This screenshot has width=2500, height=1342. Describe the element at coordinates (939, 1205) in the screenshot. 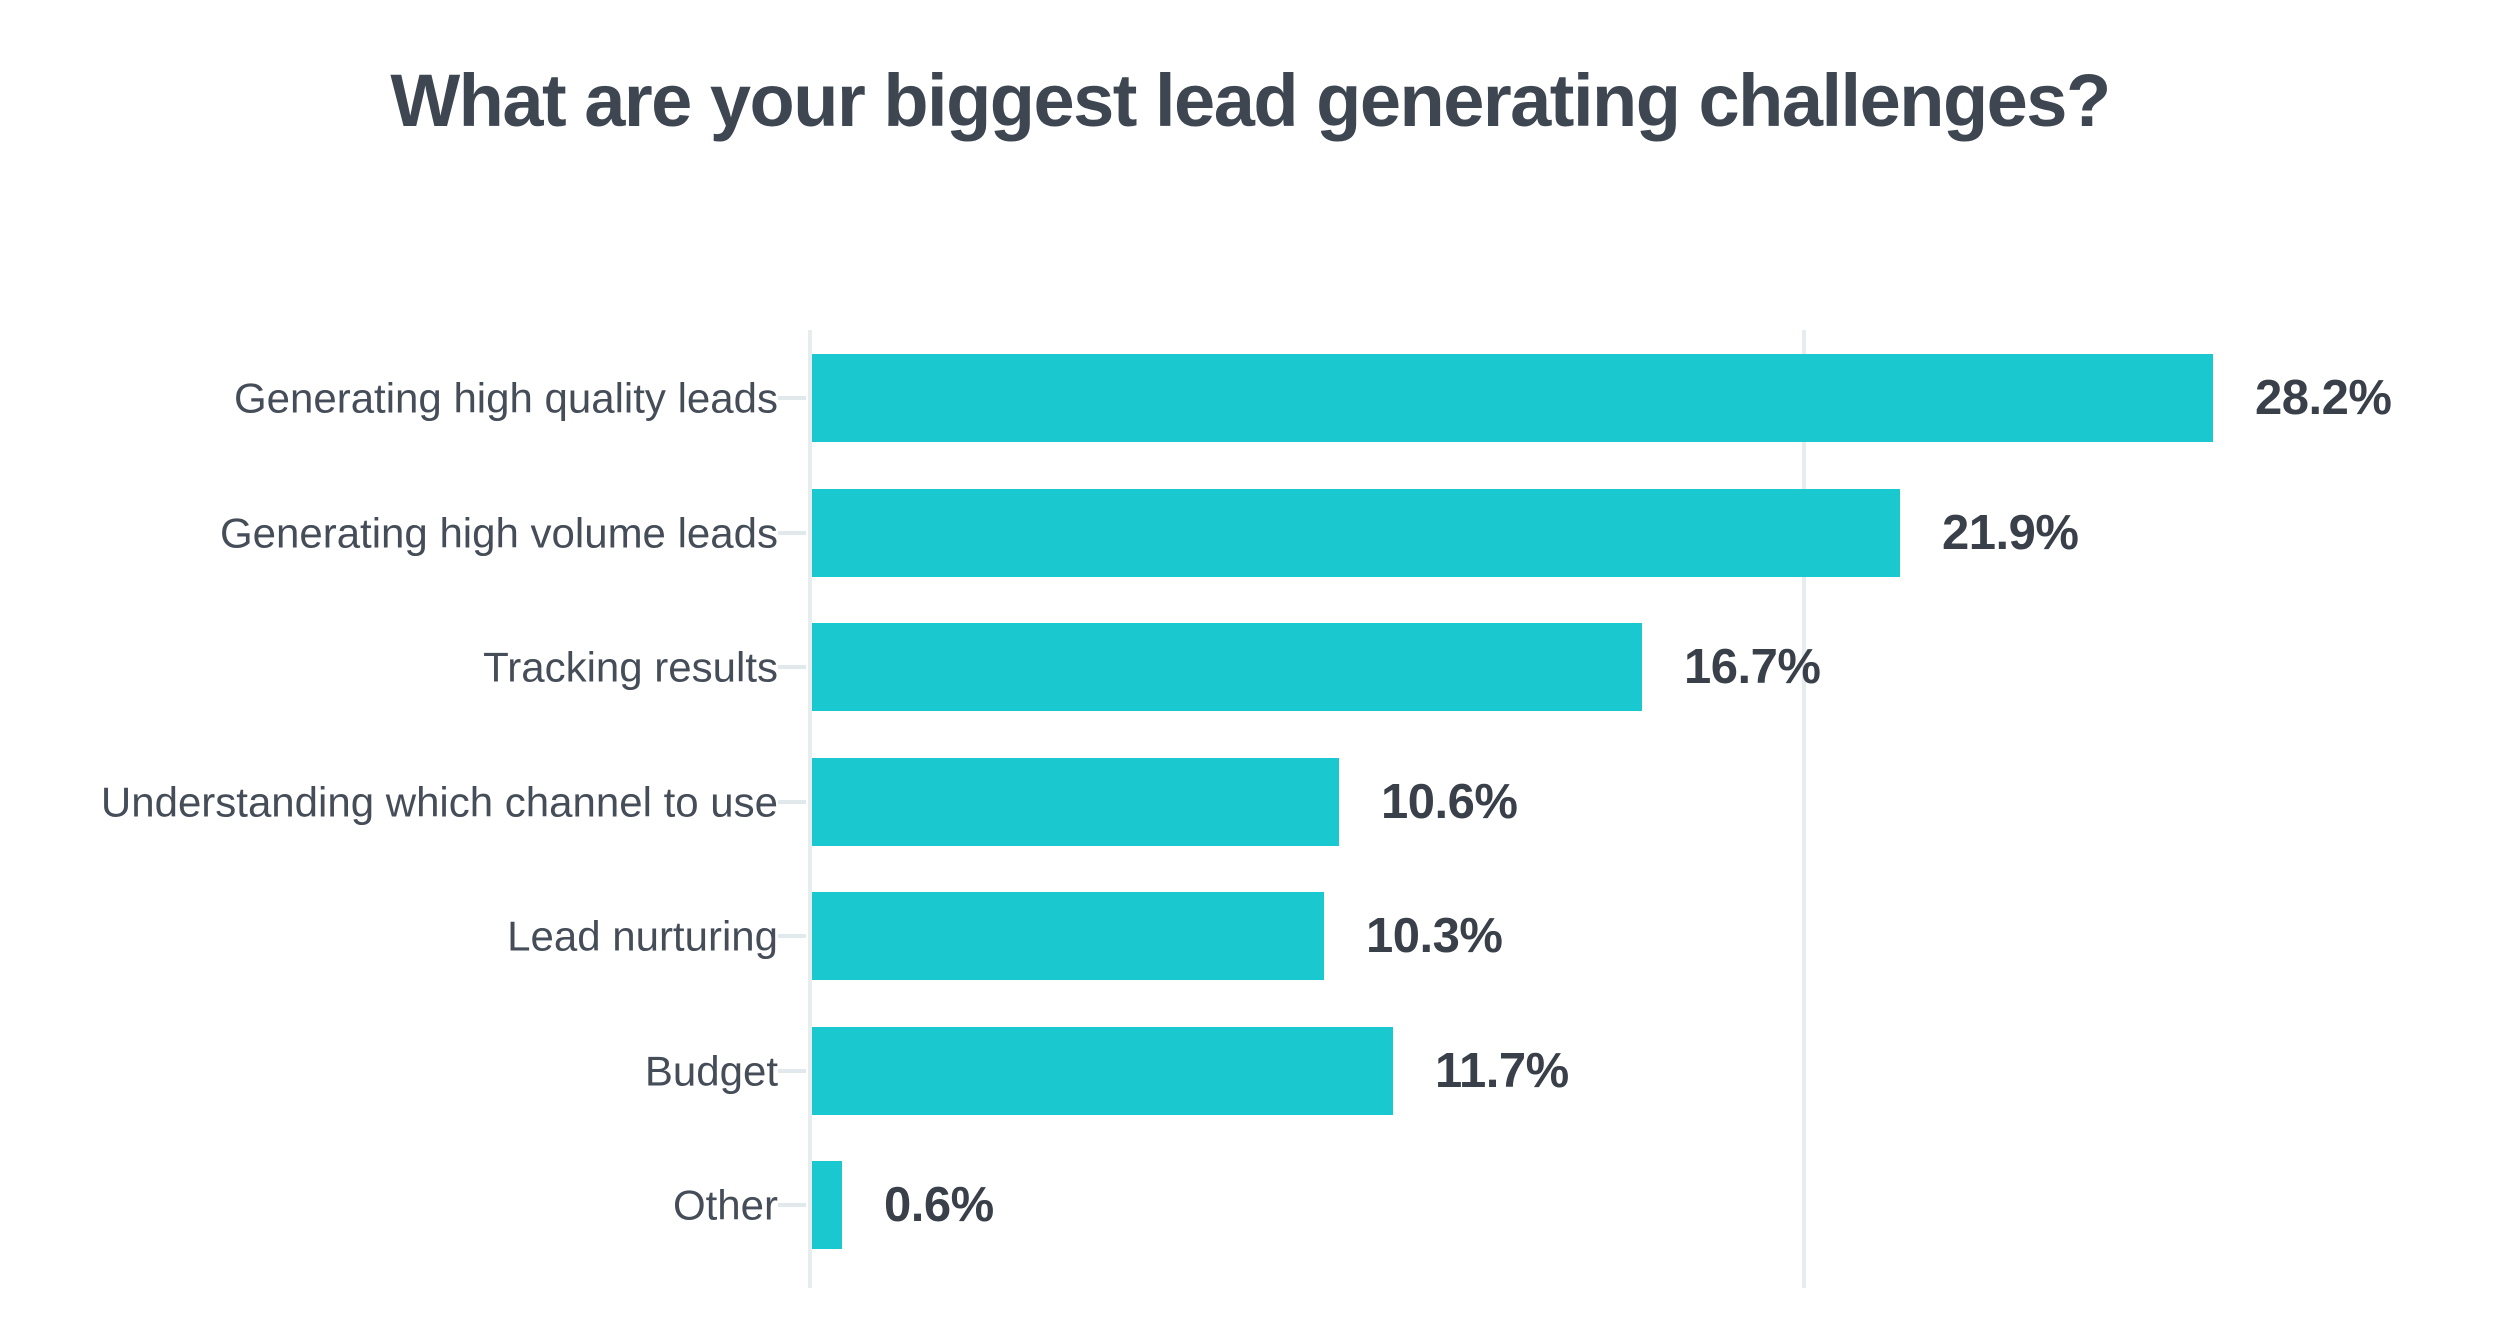

I see `value-label: 0.6%` at that location.